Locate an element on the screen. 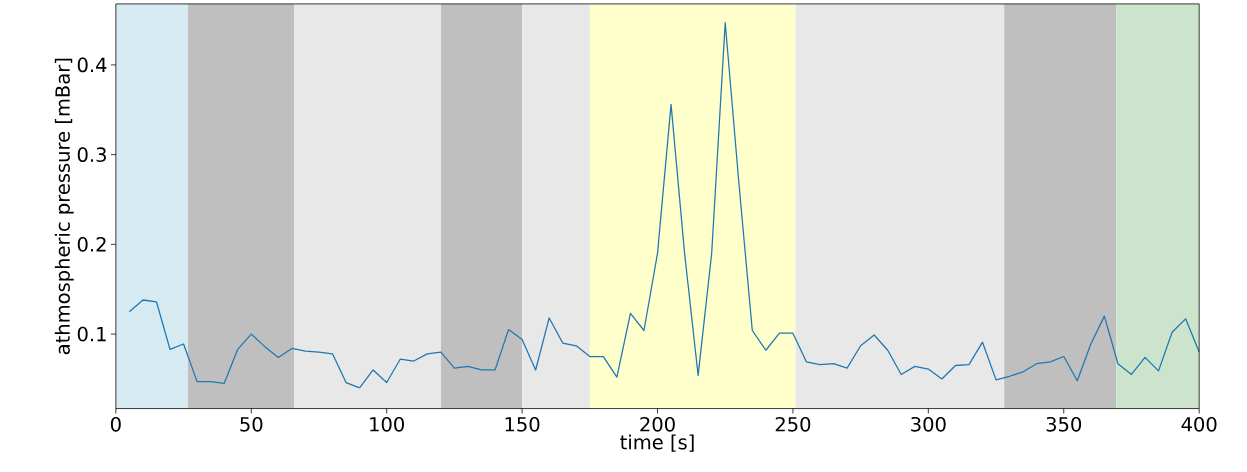 This screenshot has width=1247, height=472. y-tick-label: 0.4 is located at coordinates (92, 65).